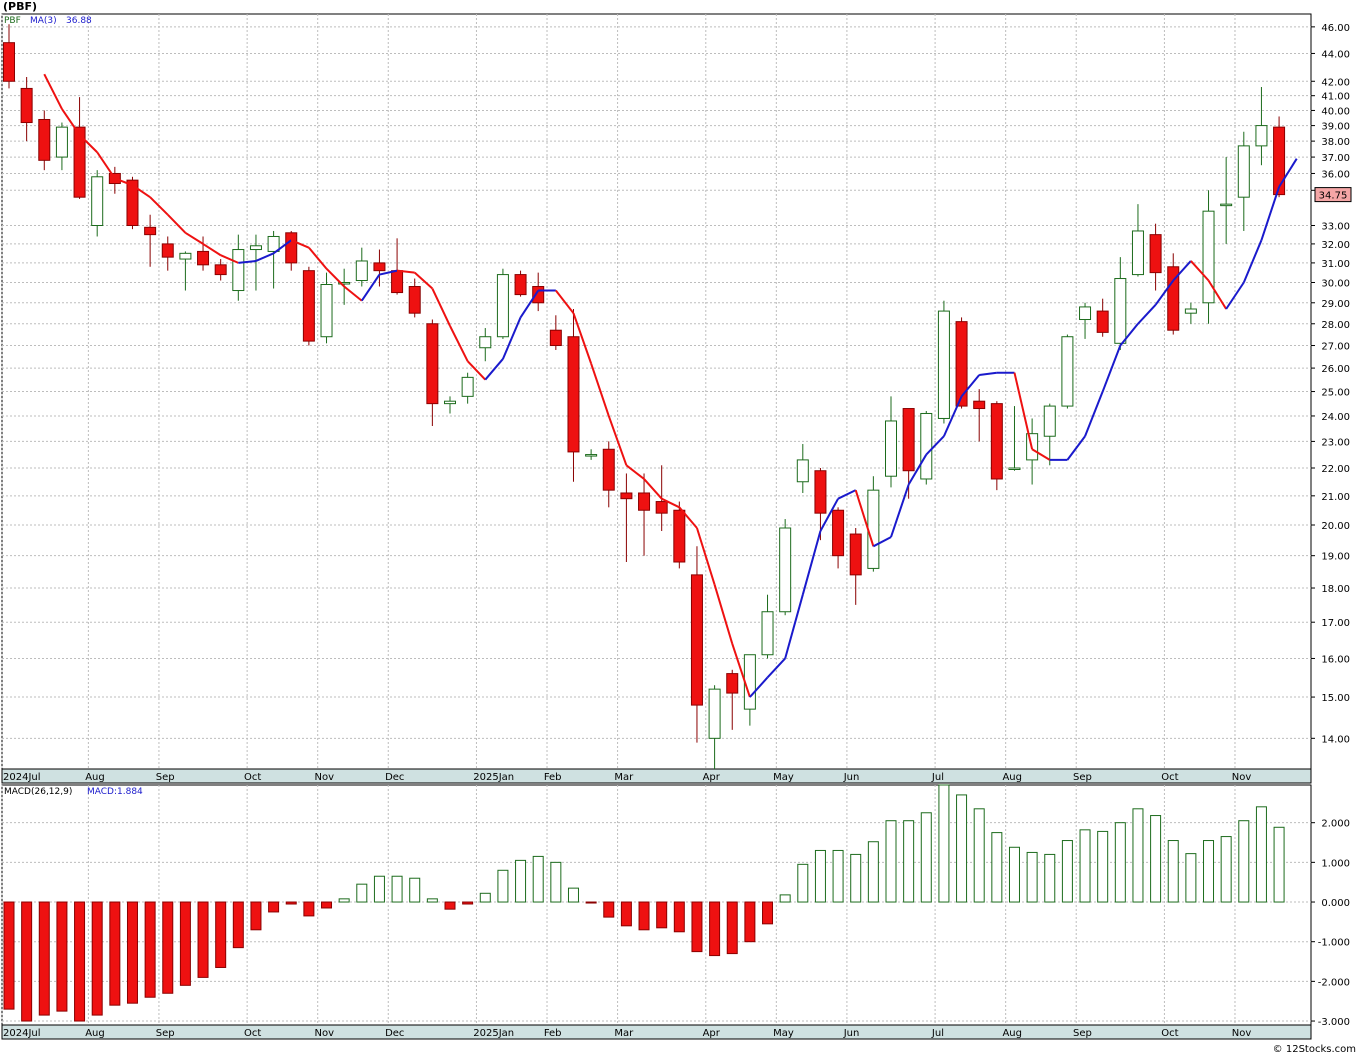 This screenshot has height=1056, width=1360. What do you see at coordinates (1335, 142) in the screenshot?
I see `price-axis-label: 38.00` at bounding box center [1335, 142].